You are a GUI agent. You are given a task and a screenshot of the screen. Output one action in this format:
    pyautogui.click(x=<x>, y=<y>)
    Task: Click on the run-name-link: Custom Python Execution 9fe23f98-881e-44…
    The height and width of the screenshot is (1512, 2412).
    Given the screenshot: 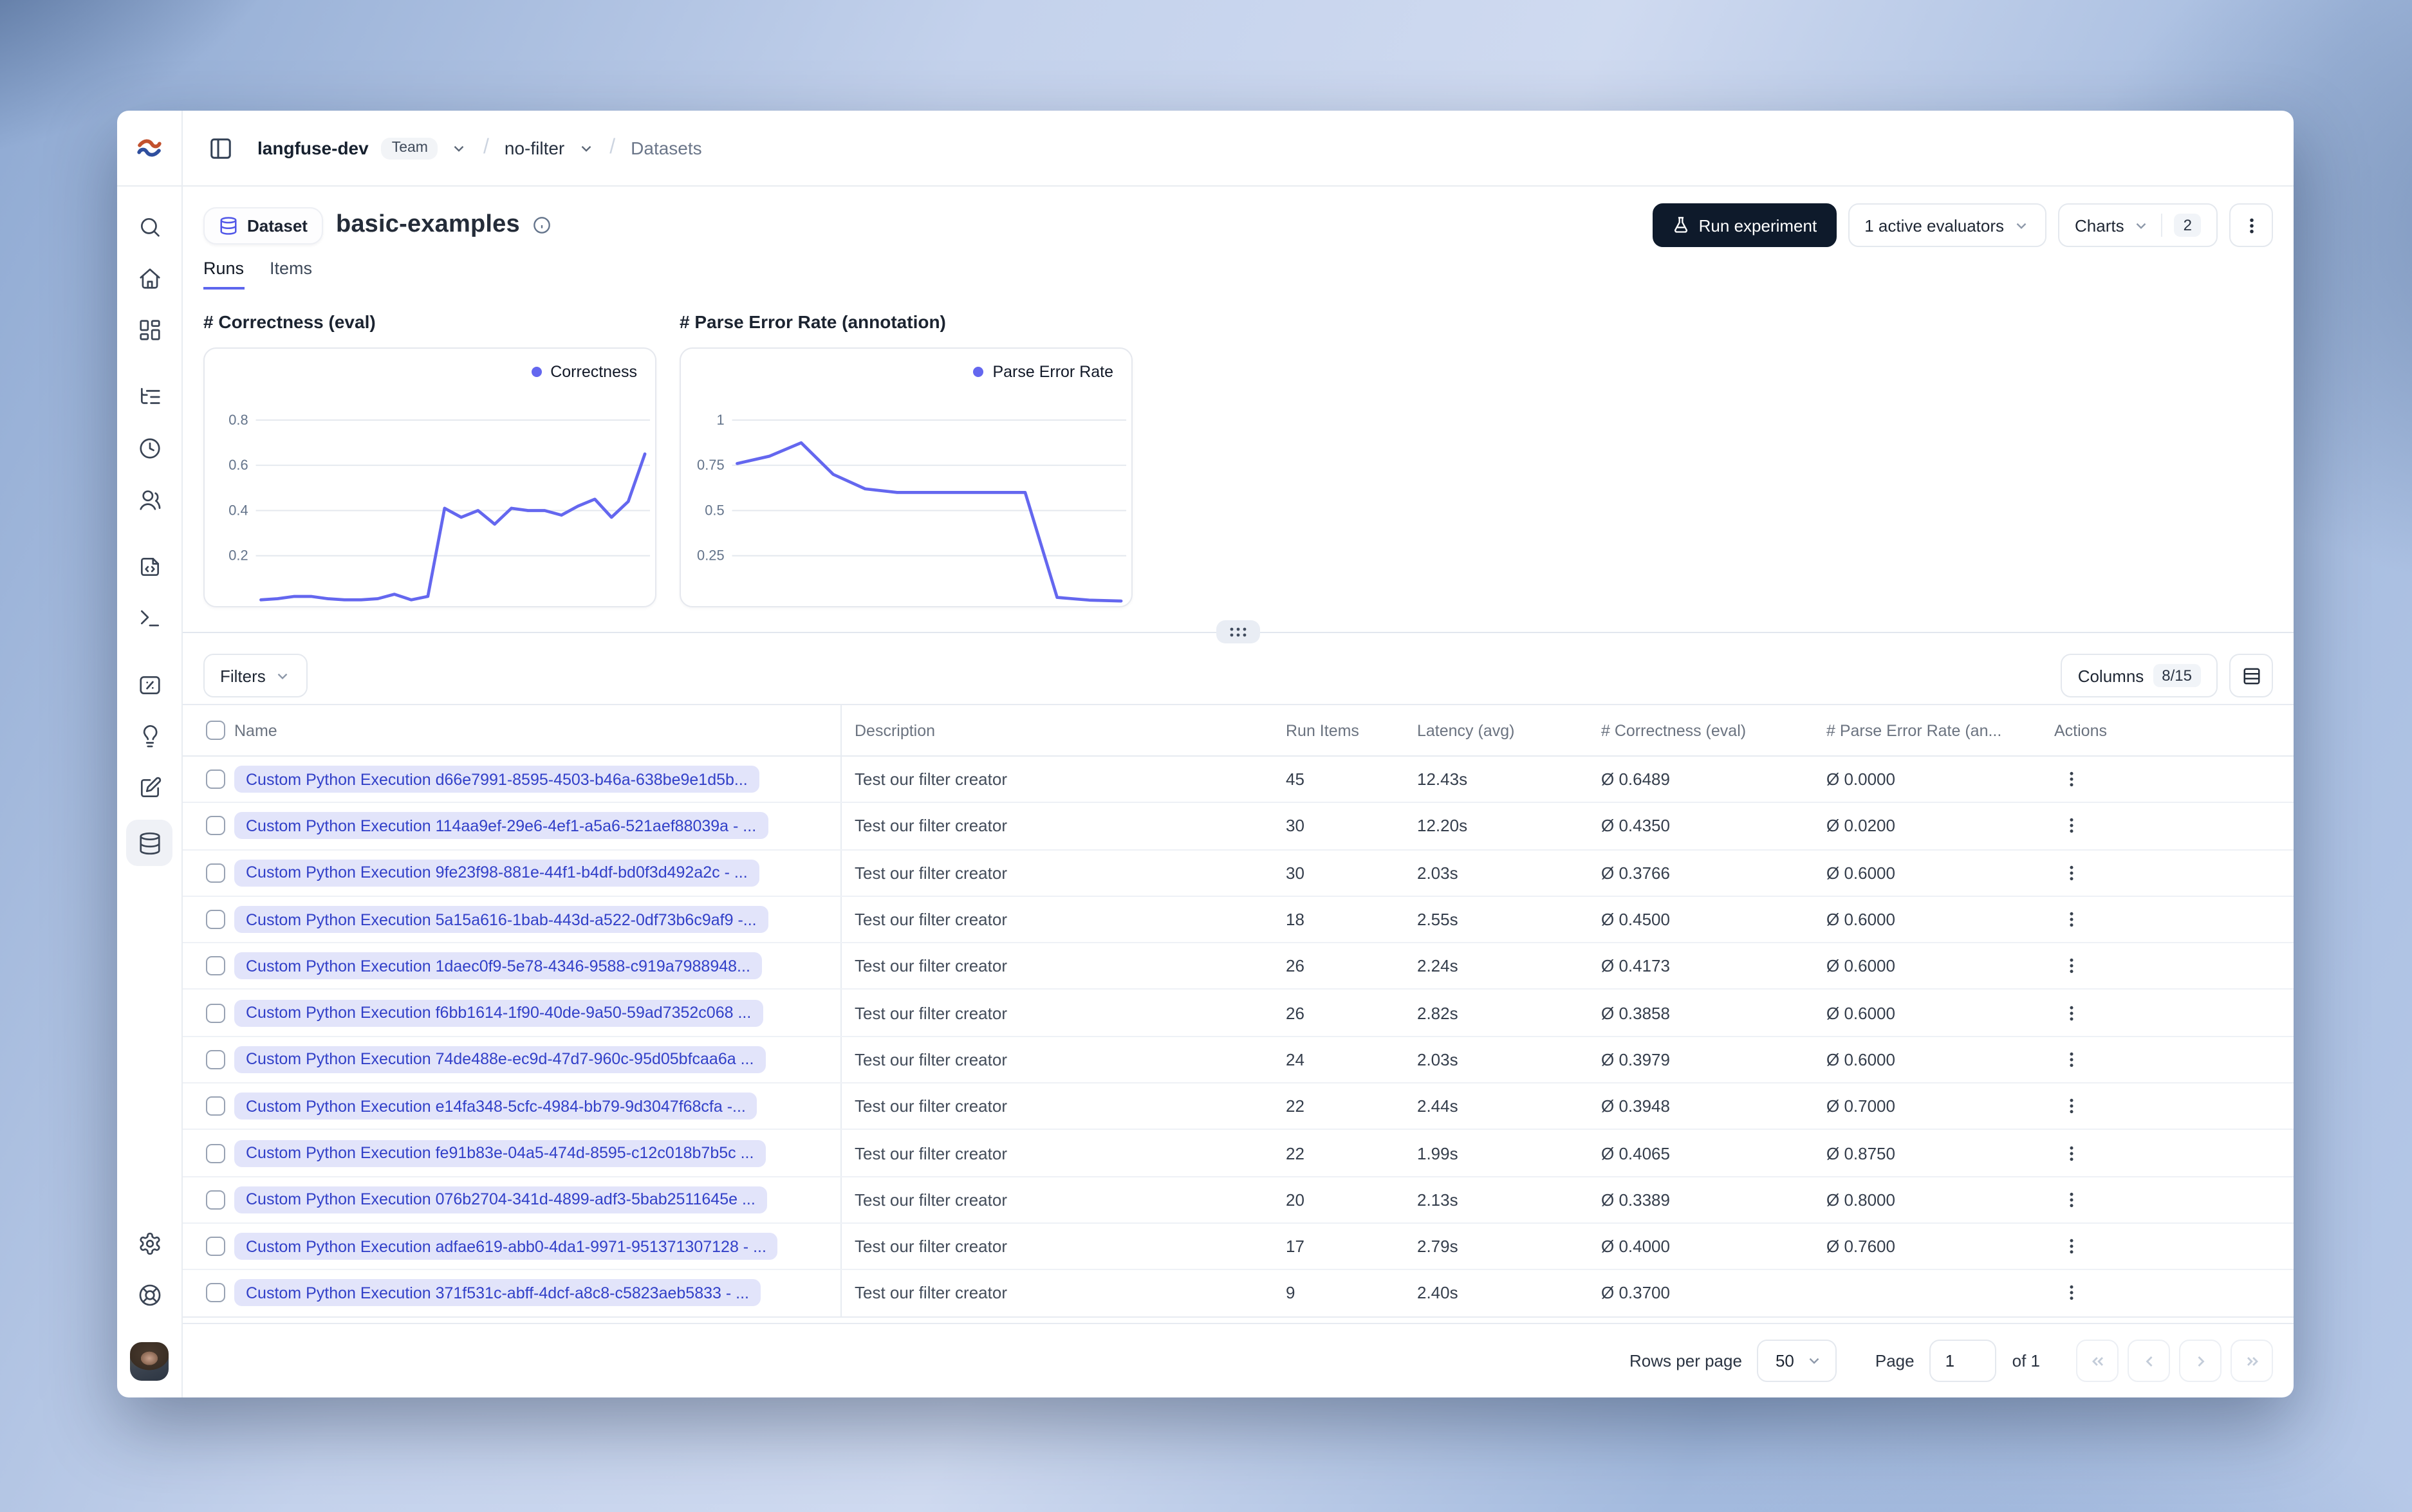 What is the action you would take?
    pyautogui.click(x=496, y=873)
    